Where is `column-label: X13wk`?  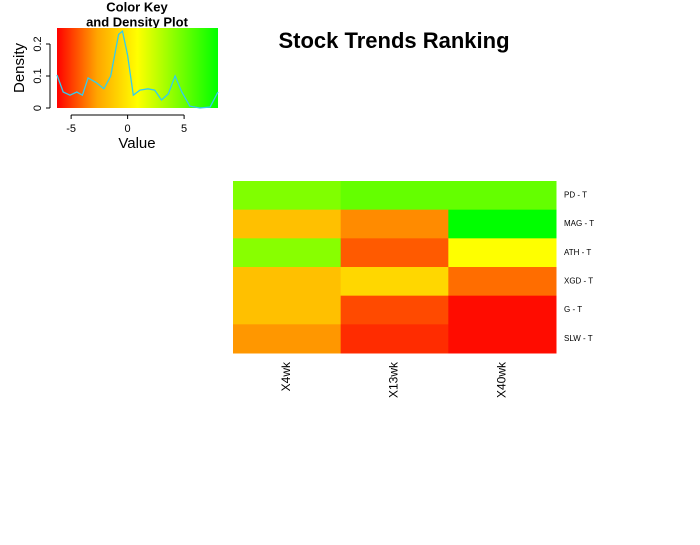
column-label: X13wk is located at coordinates (394, 379).